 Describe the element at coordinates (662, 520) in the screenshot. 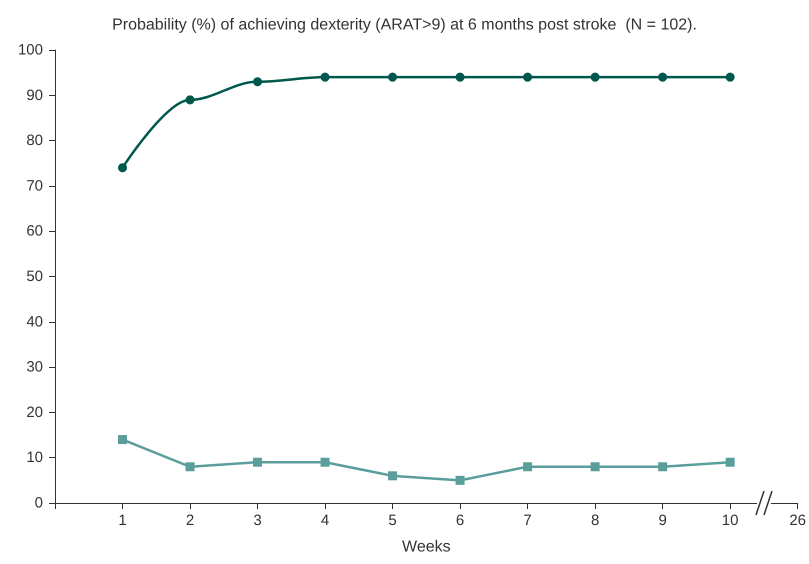

I see `x-tick-label: 9` at that location.